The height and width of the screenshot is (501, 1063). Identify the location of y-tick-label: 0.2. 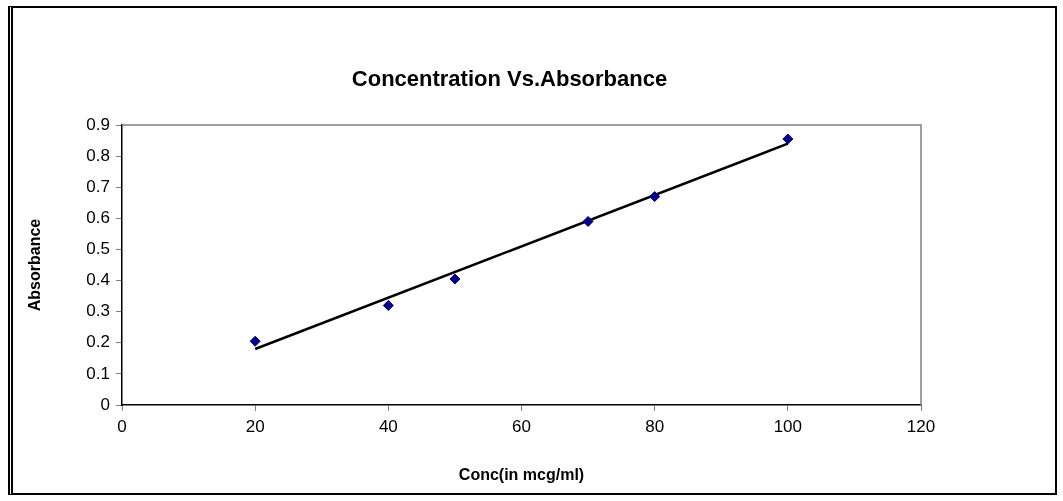
(98, 342).